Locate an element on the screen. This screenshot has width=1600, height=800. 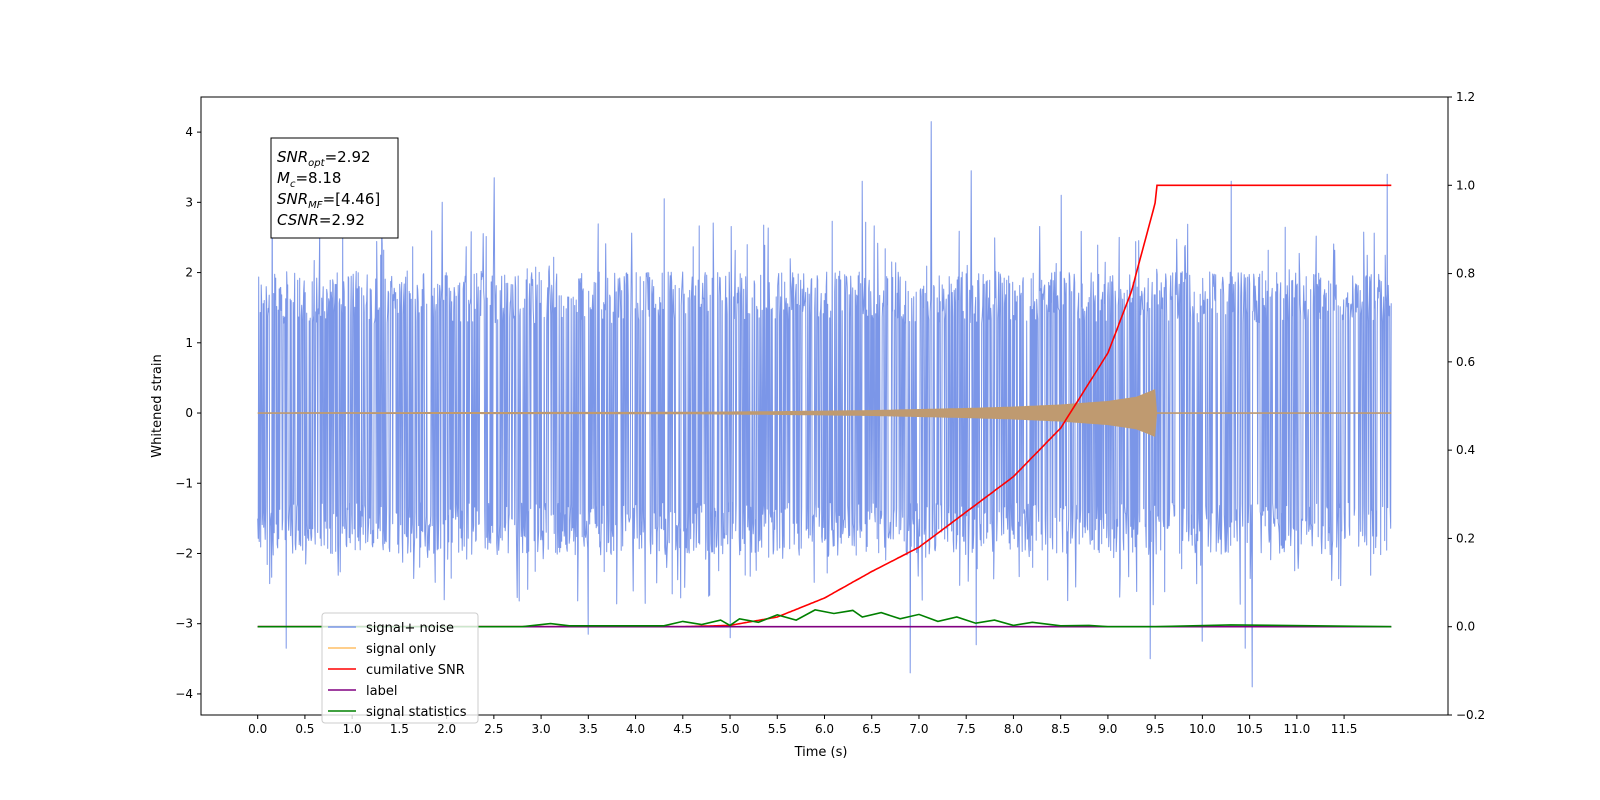
x-tick-label: 5.5 is located at coordinates (777, 729).